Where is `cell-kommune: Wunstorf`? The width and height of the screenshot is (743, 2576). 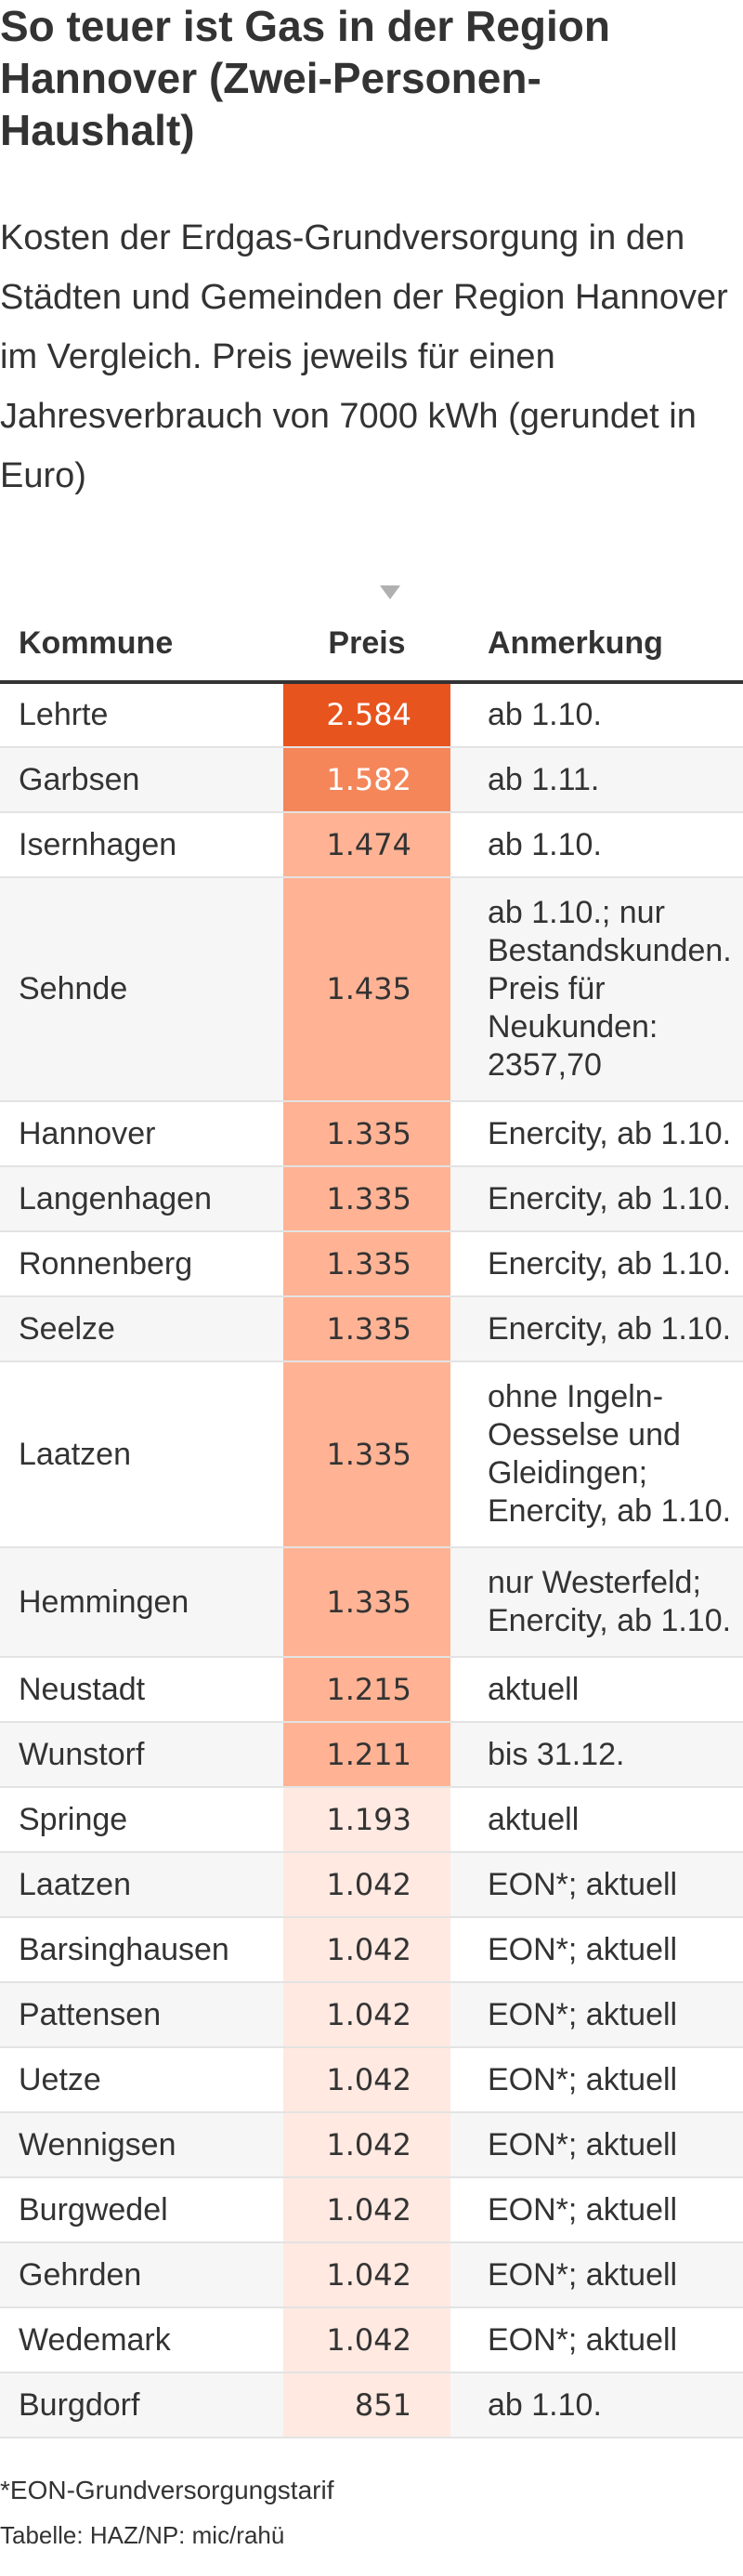
cell-kommune: Wunstorf is located at coordinates (141, 1755).